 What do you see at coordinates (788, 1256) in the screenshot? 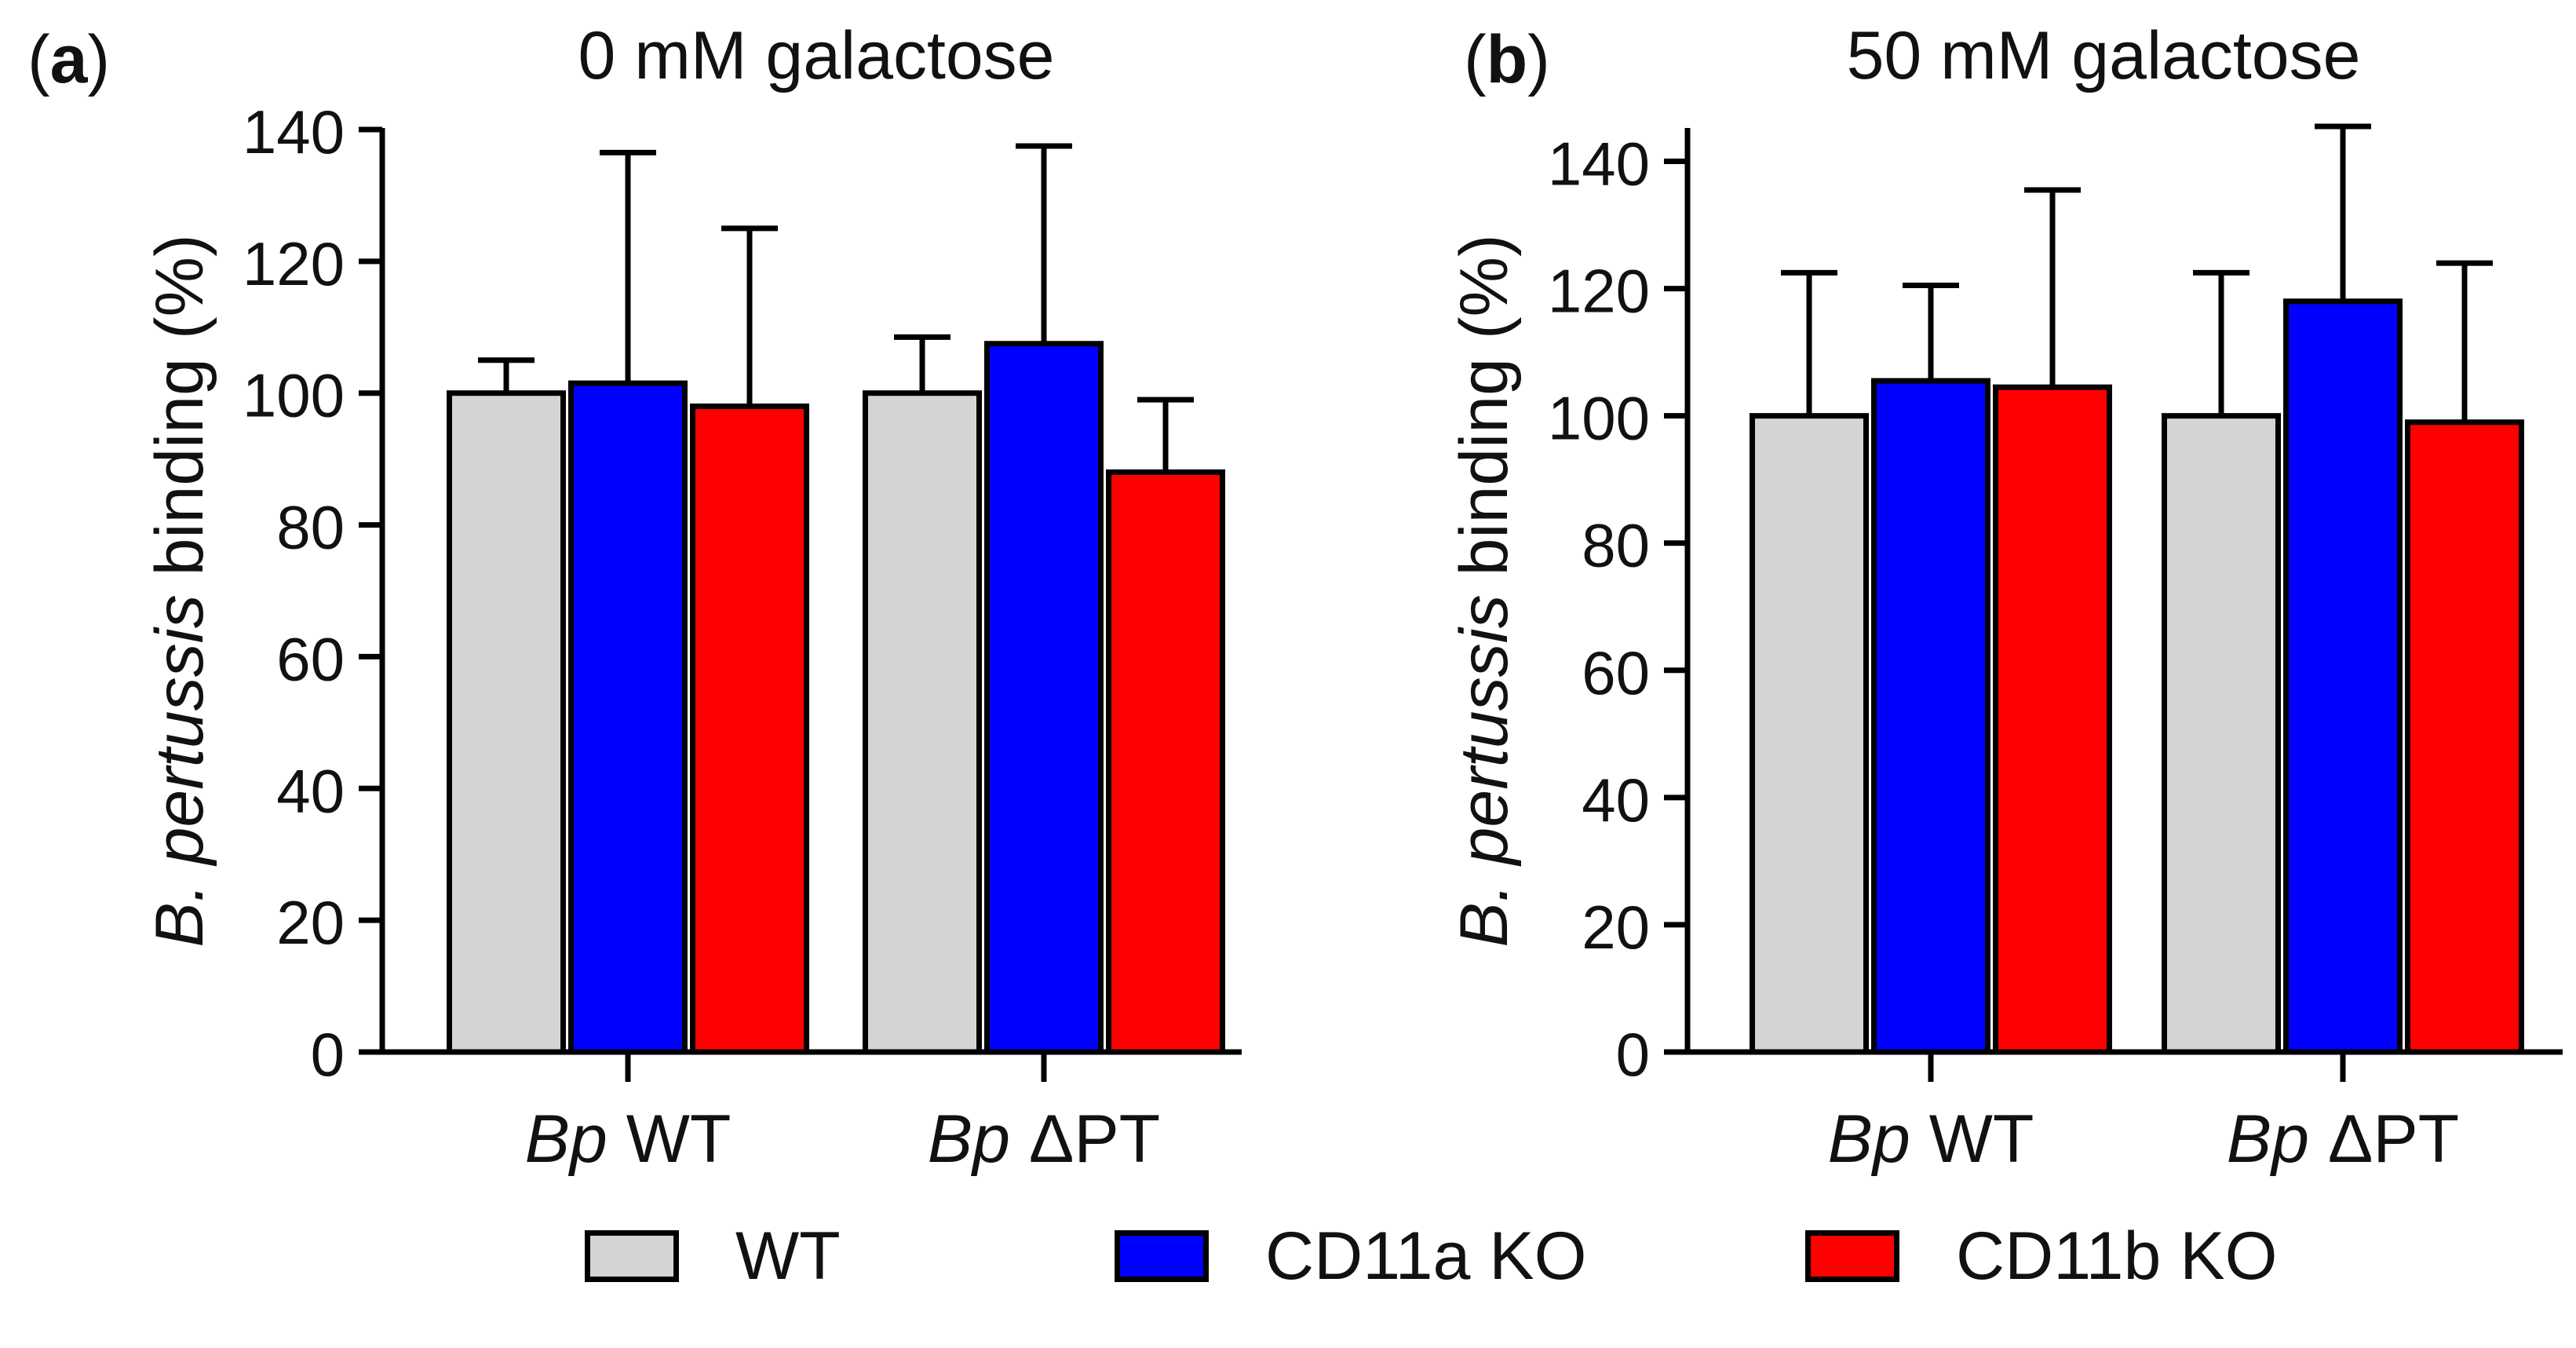
I see `legend-label-wt: WT` at bounding box center [788, 1256].